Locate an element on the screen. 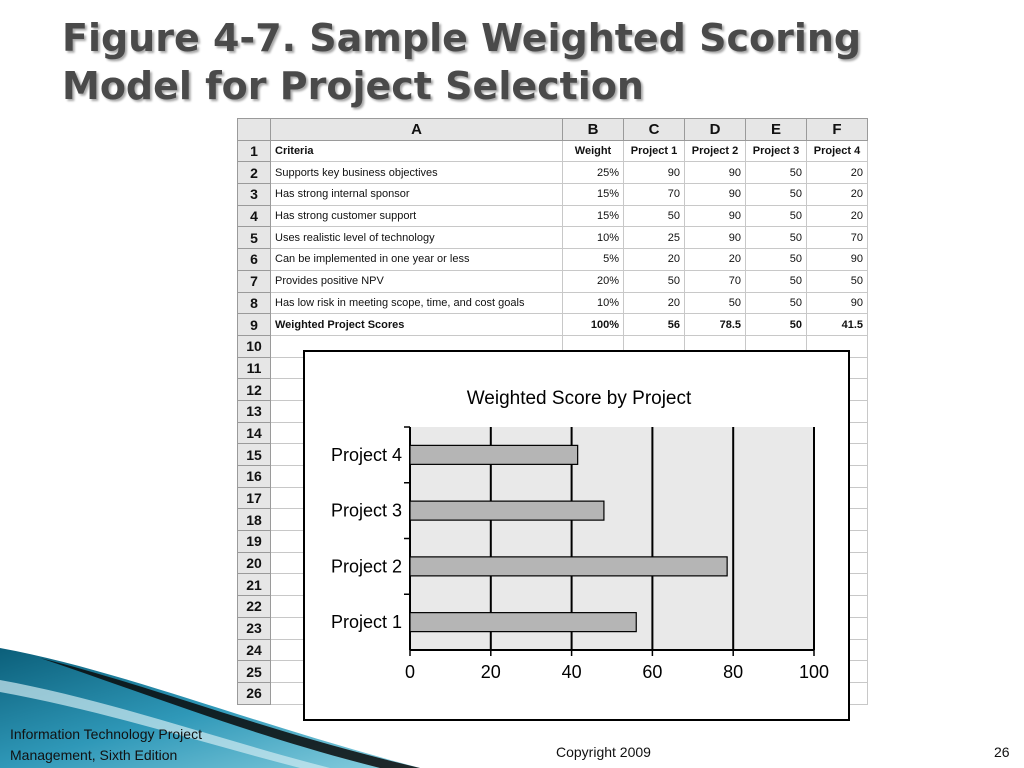  row-header: 10 is located at coordinates (254, 346).